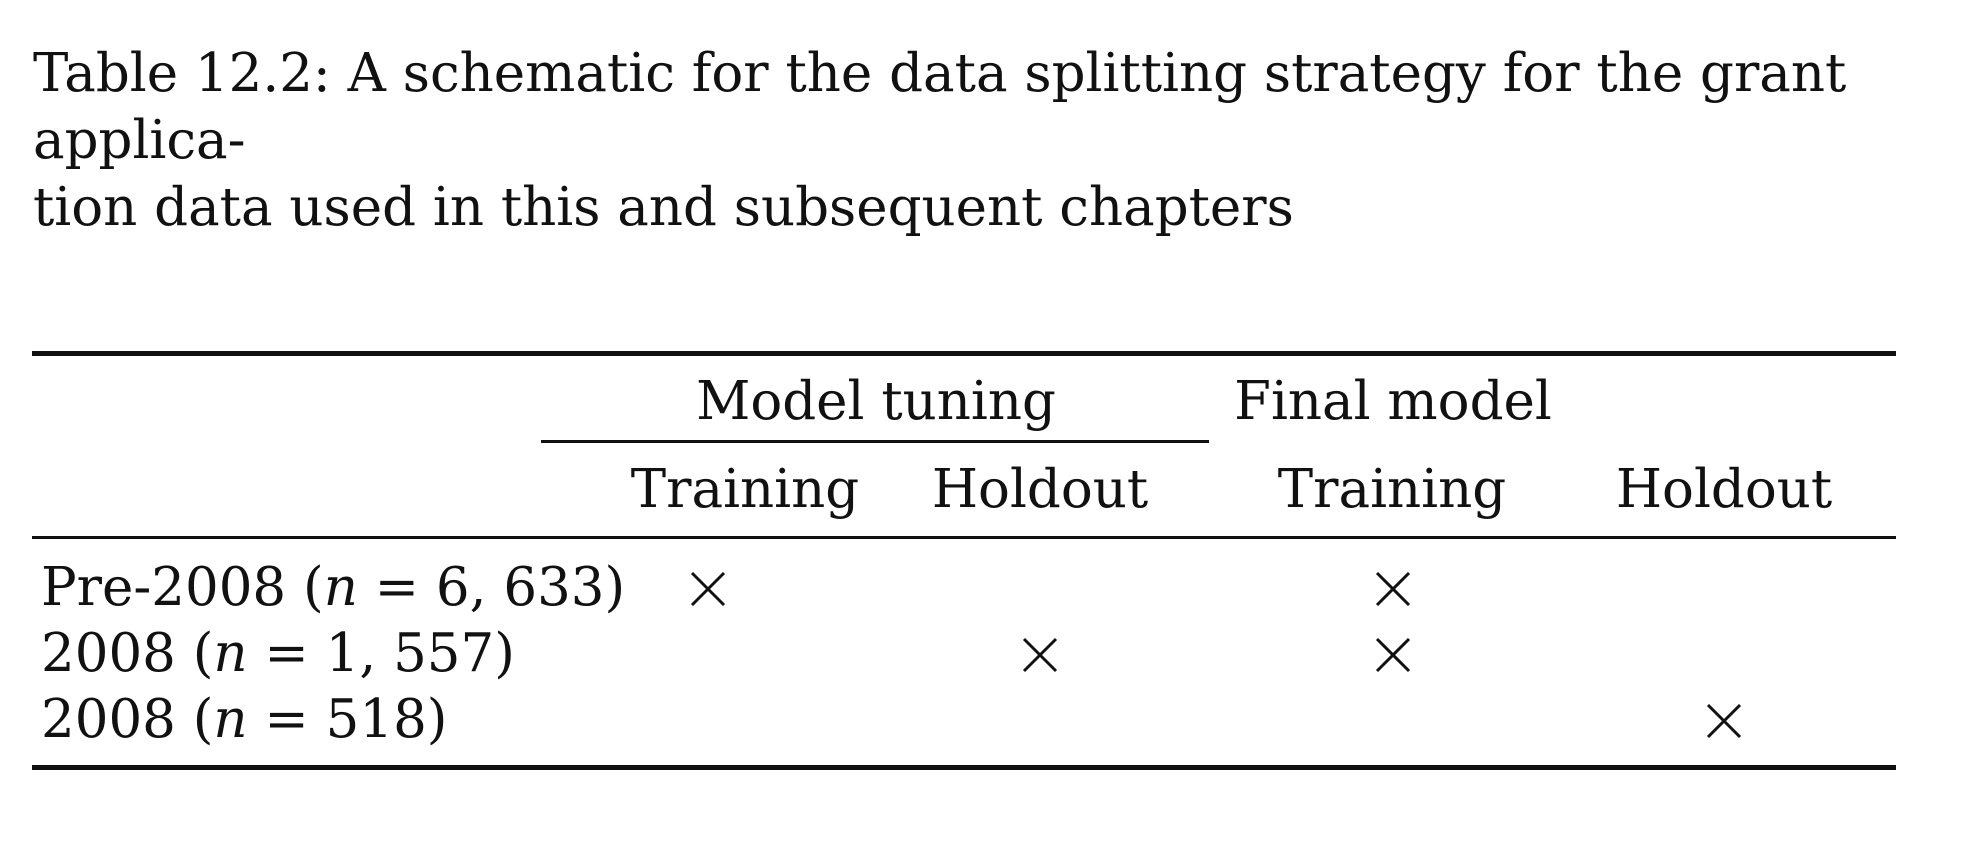 Image resolution: width=1972 pixels, height=860 pixels. What do you see at coordinates (182, 587) in the screenshot?
I see `row-label-prefix: Pre-2008 (` at bounding box center [182, 587].